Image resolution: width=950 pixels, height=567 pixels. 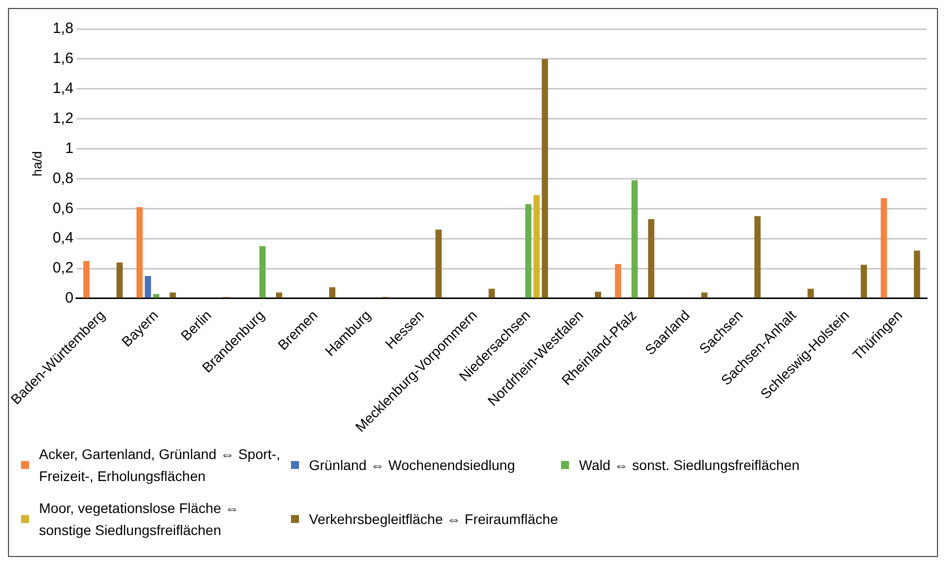 What do you see at coordinates (63, 208) in the screenshot?
I see `y-tick-label: 0,6` at bounding box center [63, 208].